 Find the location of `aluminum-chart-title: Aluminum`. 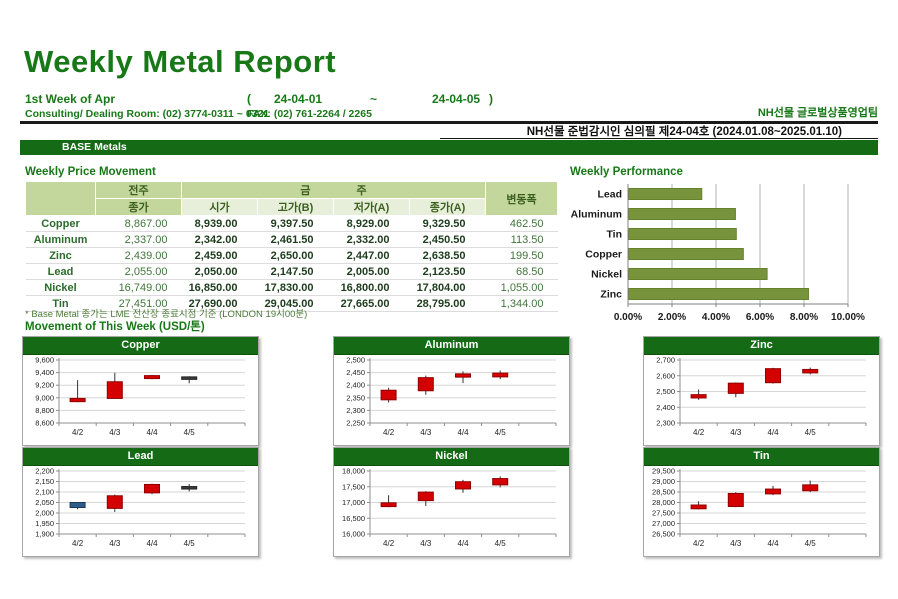

aluminum-chart-title: Aluminum is located at coordinates (451, 346).